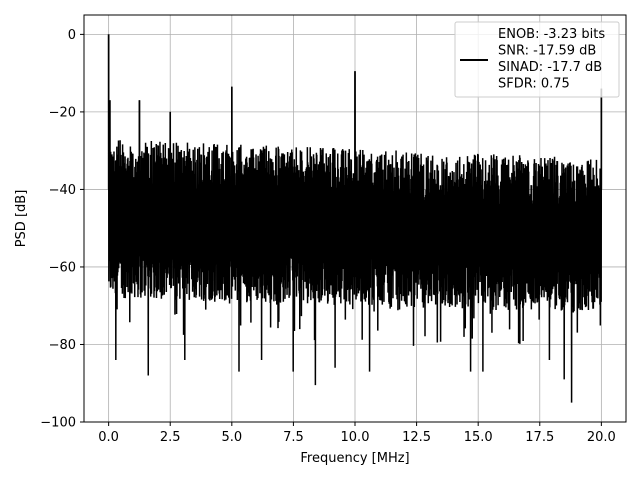 The width and height of the screenshot is (640, 480). I want to click on y-tick-label: −80, so click(62, 345).